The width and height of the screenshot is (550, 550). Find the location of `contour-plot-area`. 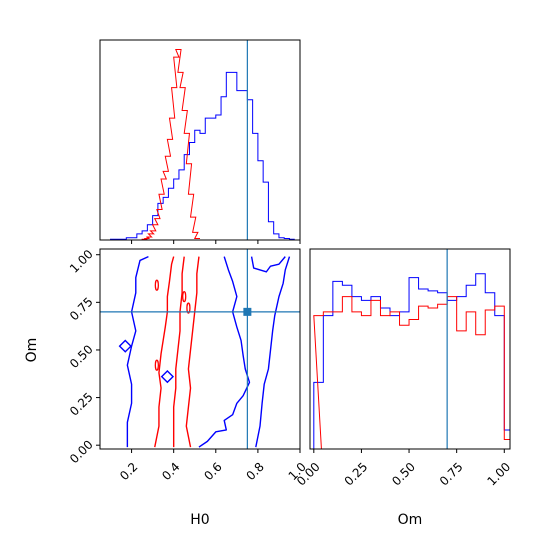

contour-plot-area is located at coordinates (200, 349).